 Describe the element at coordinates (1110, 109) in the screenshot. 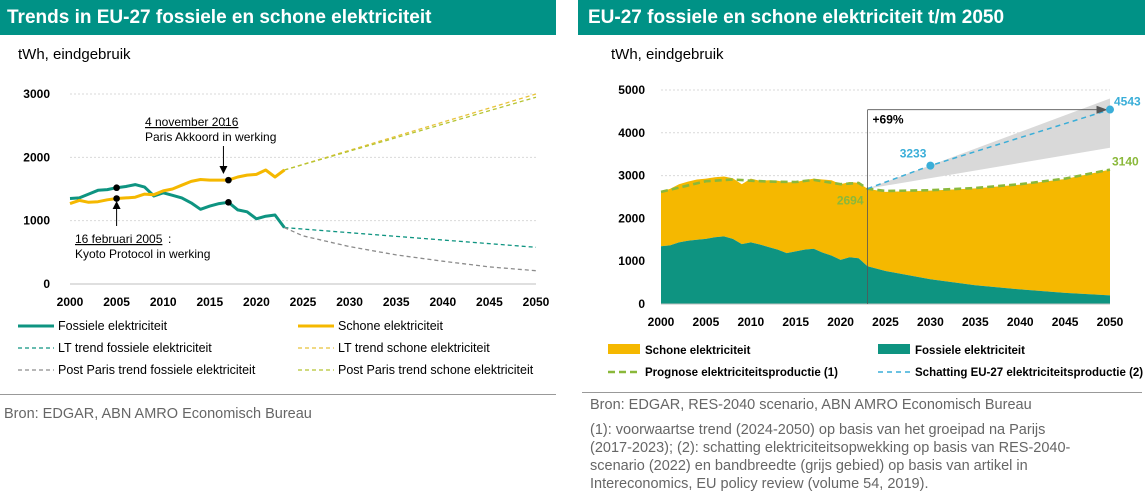

I see `estimate-2050-dot` at that location.